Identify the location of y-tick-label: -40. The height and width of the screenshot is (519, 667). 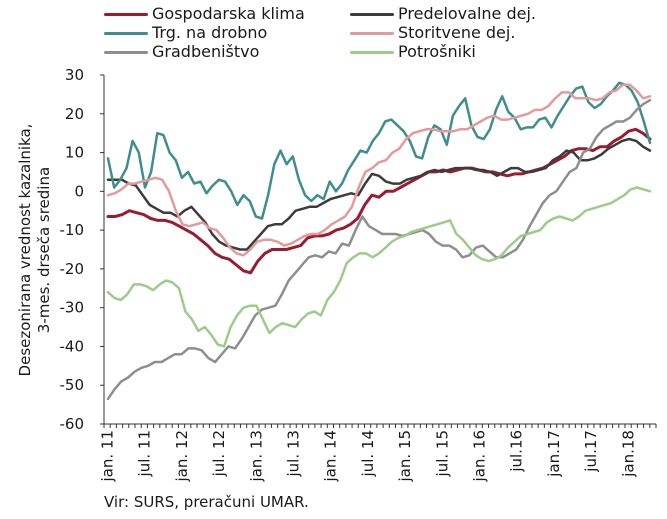
(72, 346).